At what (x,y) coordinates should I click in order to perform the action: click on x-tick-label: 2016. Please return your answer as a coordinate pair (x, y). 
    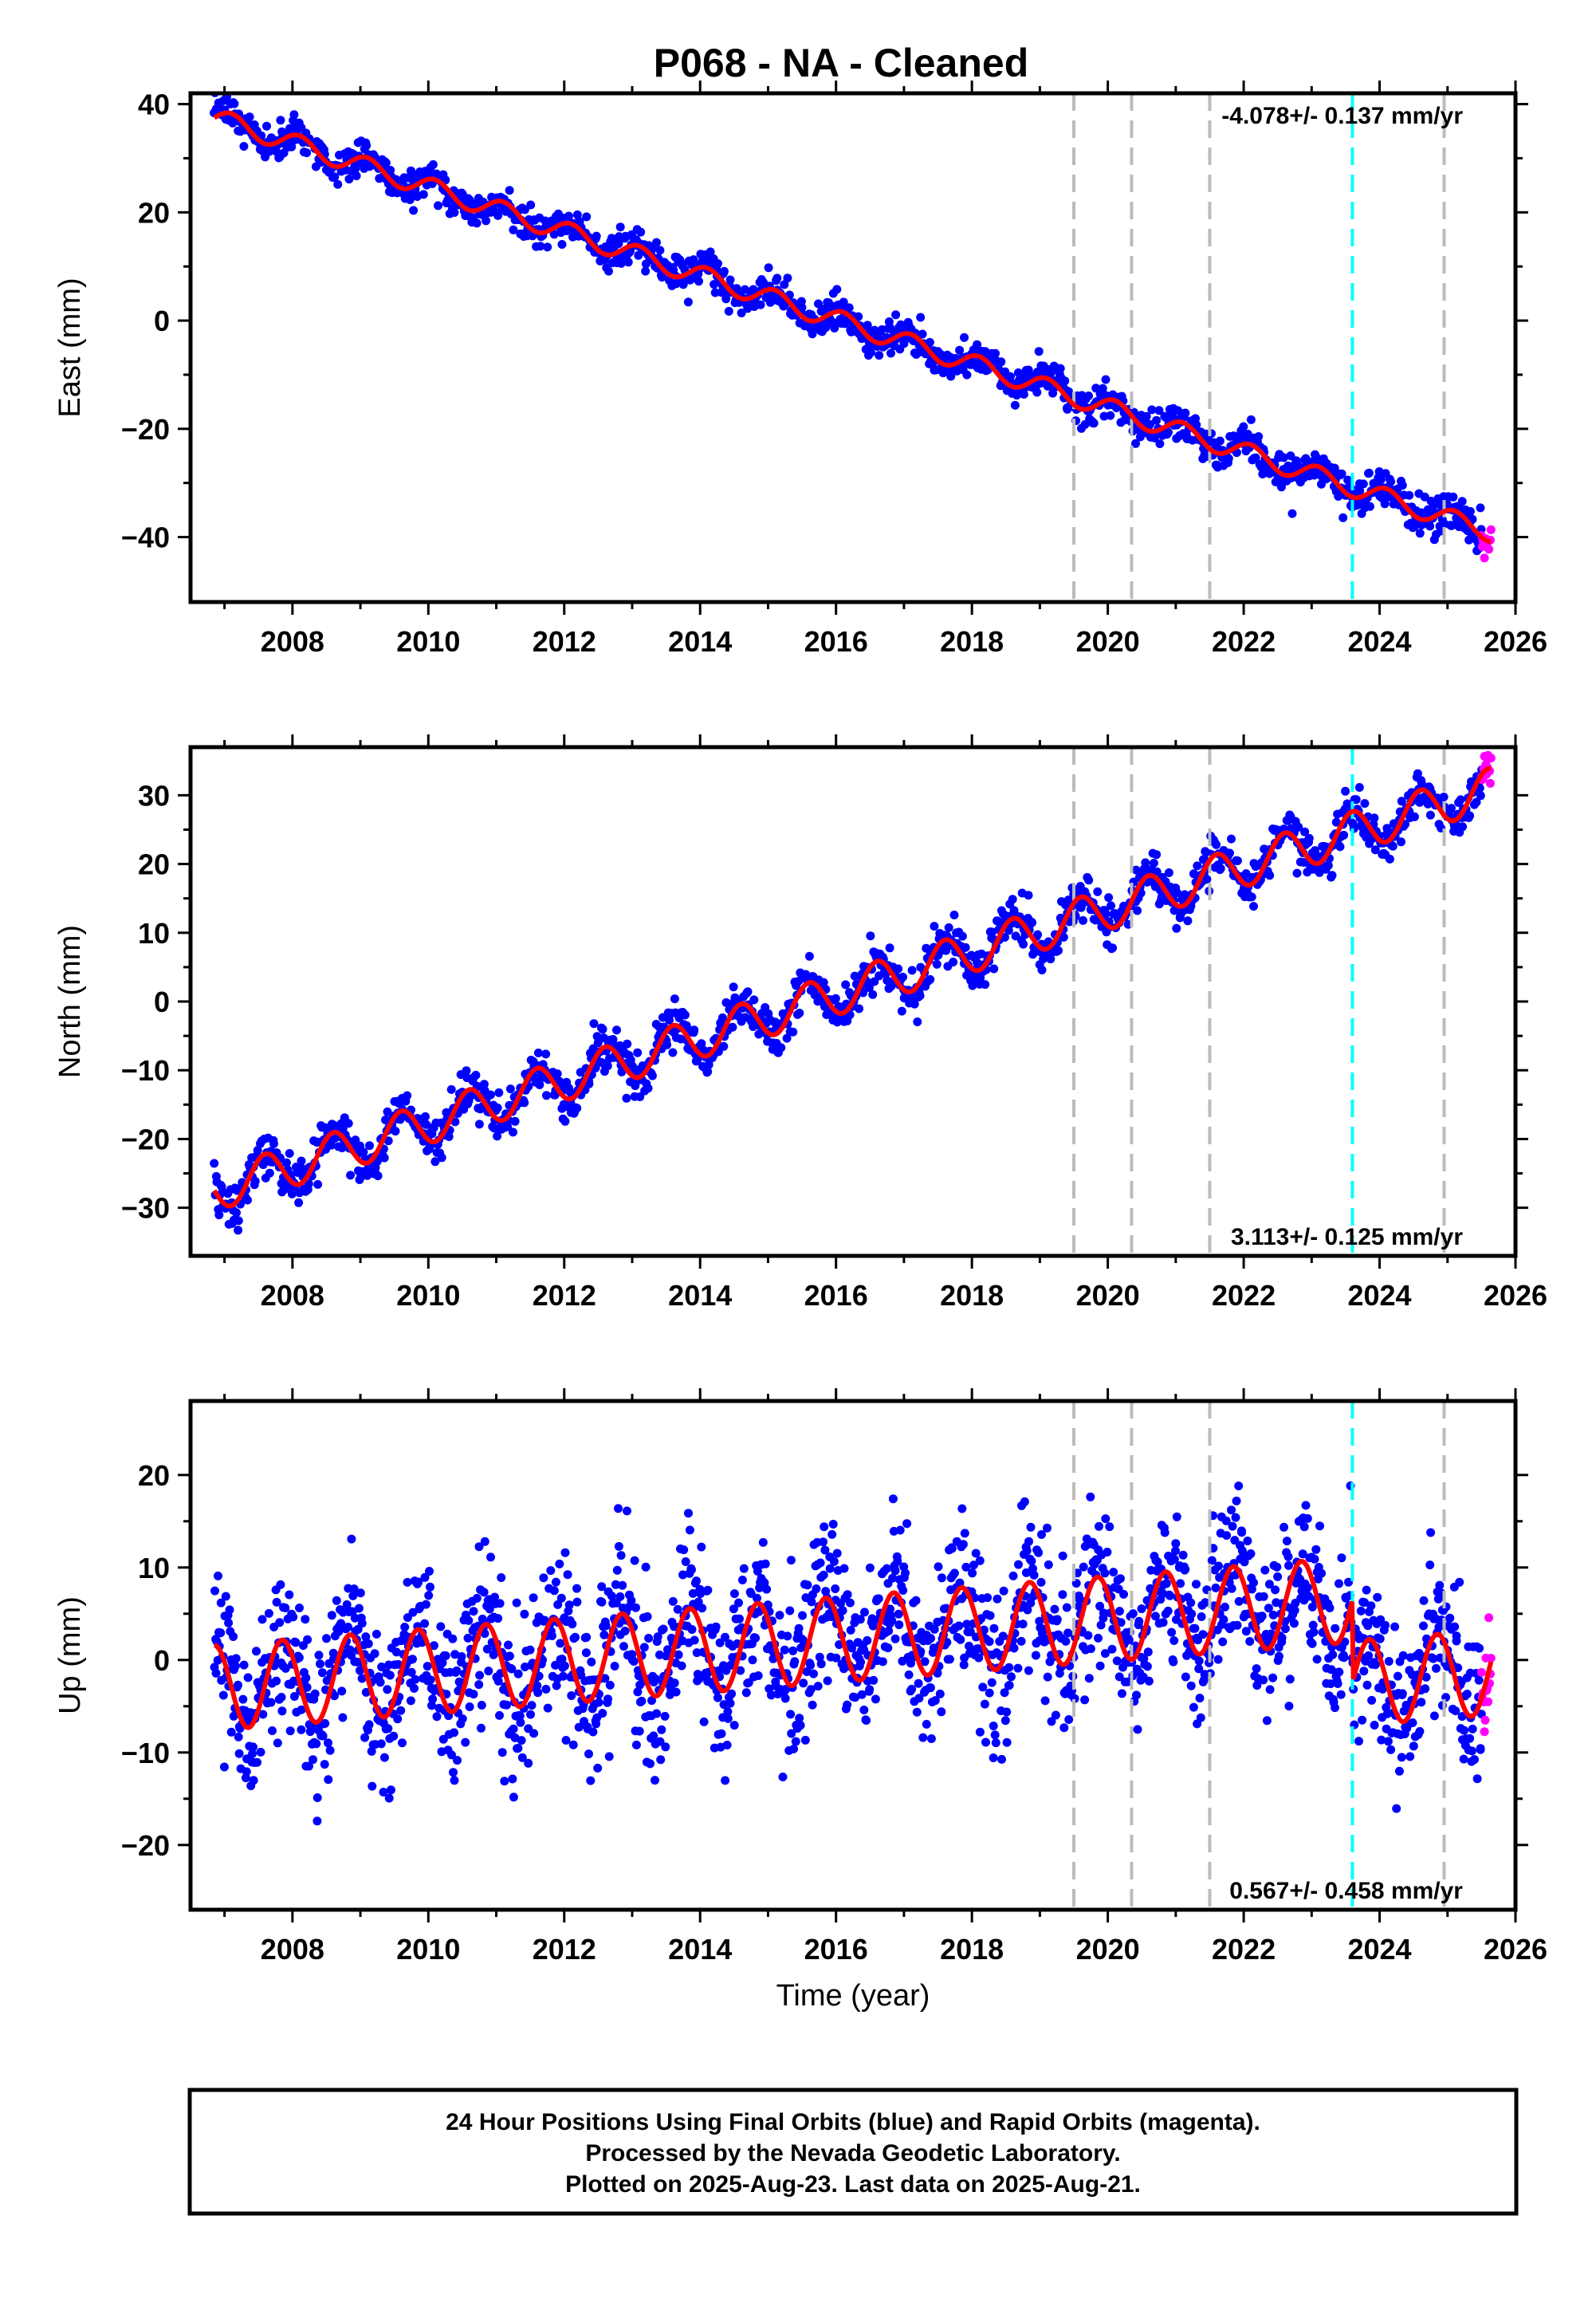
    Looking at the image, I should click on (836, 1950).